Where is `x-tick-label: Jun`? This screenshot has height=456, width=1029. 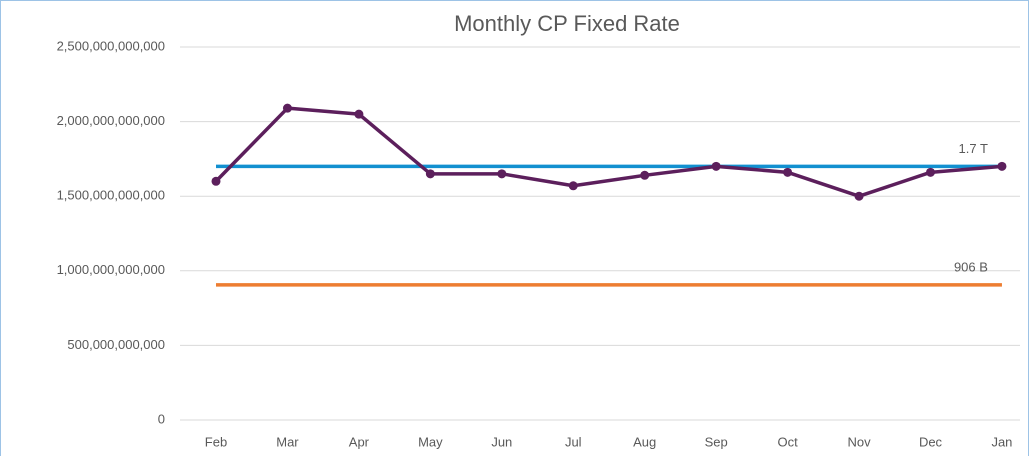 x-tick-label: Jun is located at coordinates (501, 441).